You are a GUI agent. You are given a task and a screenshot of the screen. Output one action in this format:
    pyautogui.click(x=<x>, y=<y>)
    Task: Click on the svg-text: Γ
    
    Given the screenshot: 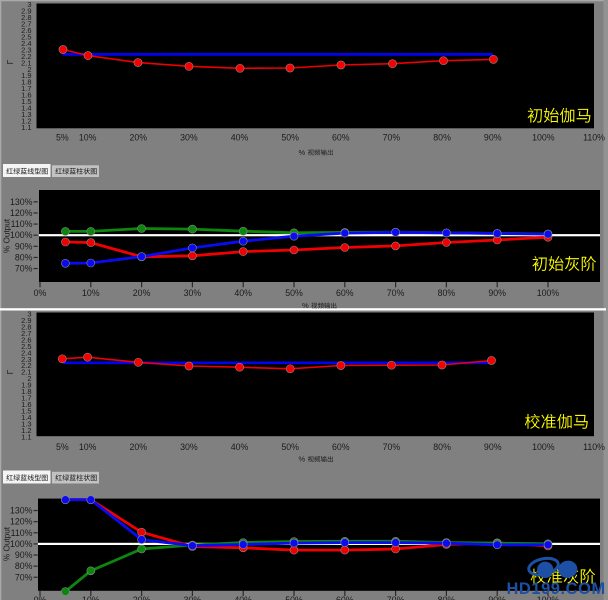 What is the action you would take?
    pyautogui.click(x=10, y=61)
    